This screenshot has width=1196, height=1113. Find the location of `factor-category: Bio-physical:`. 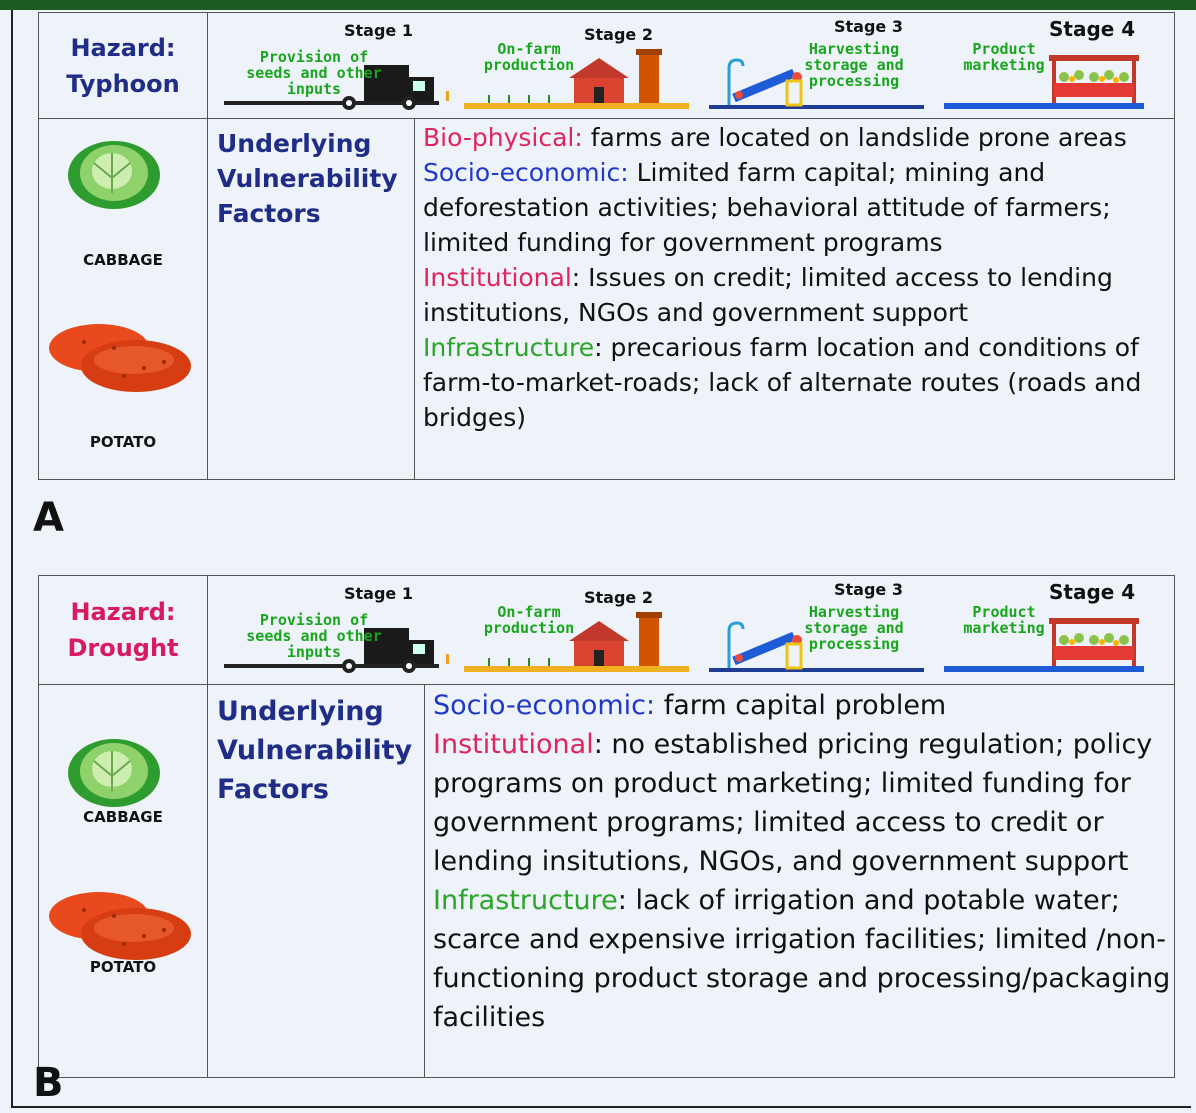

factor-category: Bio-physical: is located at coordinates (503, 137).